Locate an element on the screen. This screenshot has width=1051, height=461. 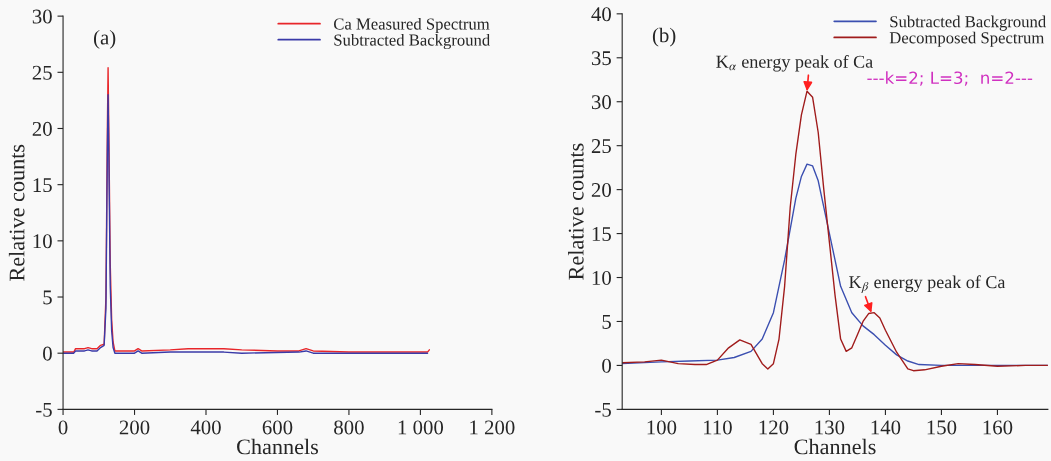
annotation: (a) is located at coordinates (104, 39).